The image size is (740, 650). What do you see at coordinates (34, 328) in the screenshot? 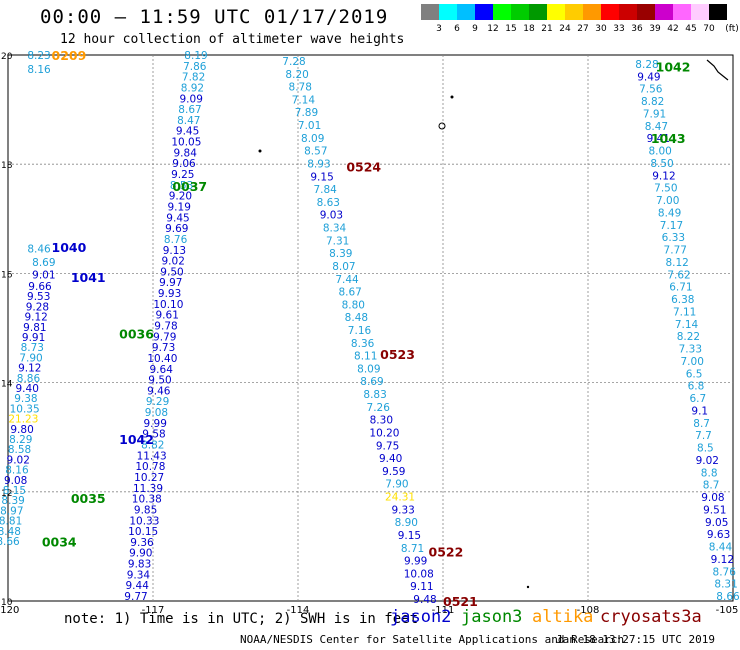
I see `wave-height-value: 9.81` at bounding box center [34, 328].